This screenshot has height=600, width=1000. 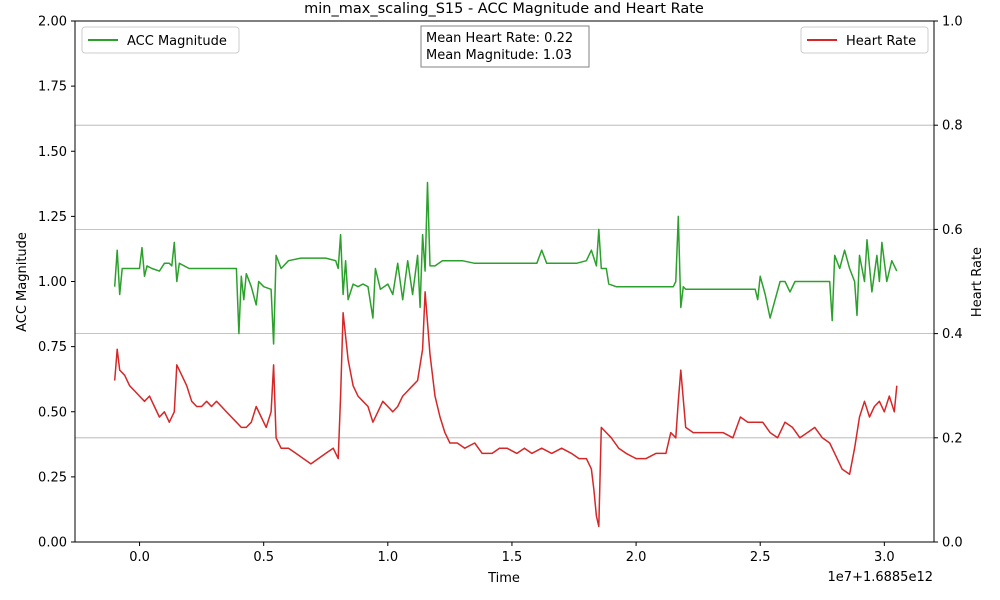 What do you see at coordinates (499, 38) in the screenshot?
I see `stats-mean-heart-rate: Mean Heart Rate: 0.22` at bounding box center [499, 38].